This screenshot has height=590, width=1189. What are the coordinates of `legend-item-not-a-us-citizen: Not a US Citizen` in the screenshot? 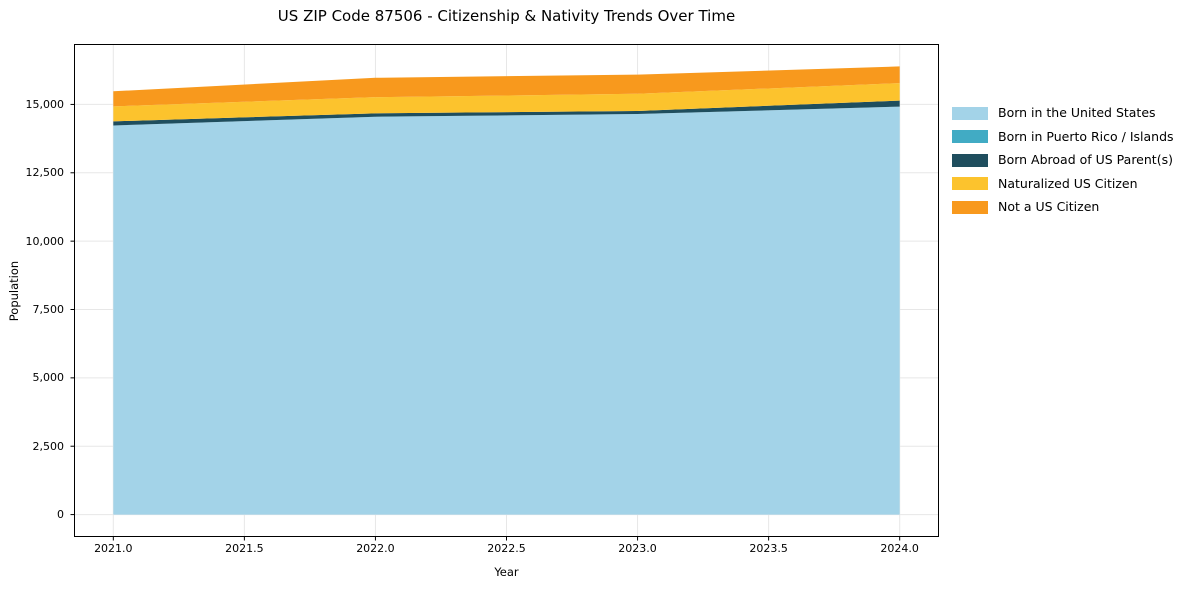 It's located at (1063, 207).